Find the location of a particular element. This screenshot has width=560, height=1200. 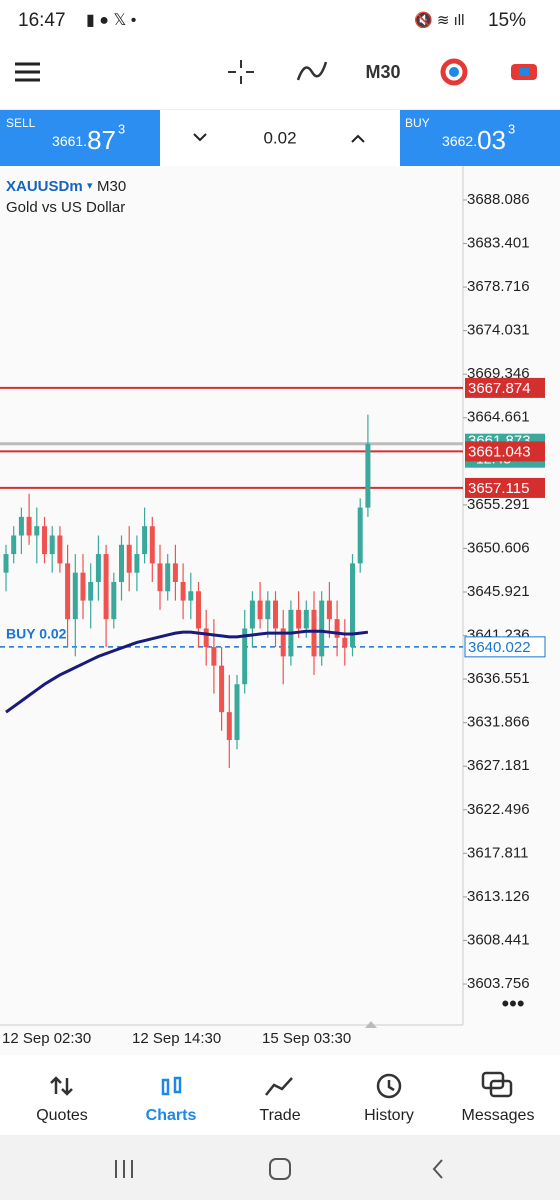

sell-button is located at coordinates (80, 138).